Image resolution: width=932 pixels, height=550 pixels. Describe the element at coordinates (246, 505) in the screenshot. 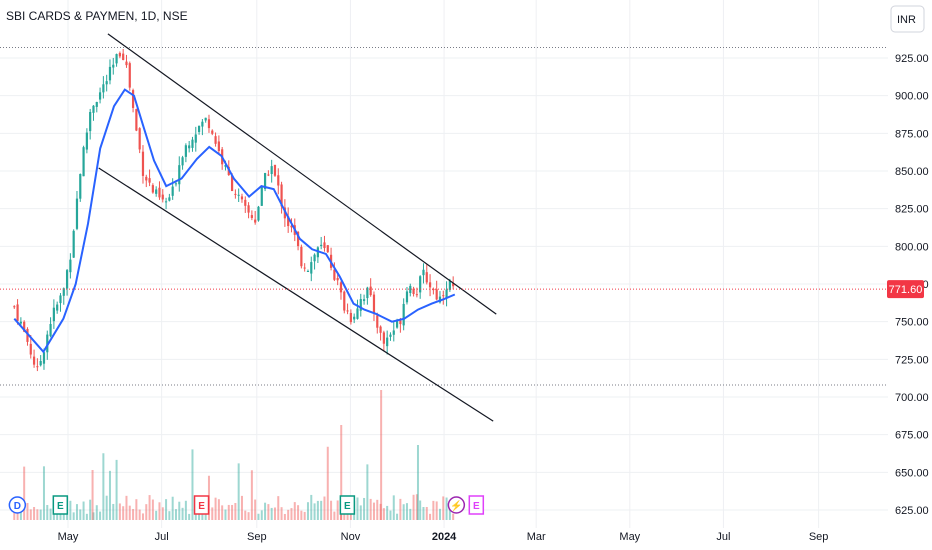

I see `event-markers: D E E E ⚡ E` at that location.